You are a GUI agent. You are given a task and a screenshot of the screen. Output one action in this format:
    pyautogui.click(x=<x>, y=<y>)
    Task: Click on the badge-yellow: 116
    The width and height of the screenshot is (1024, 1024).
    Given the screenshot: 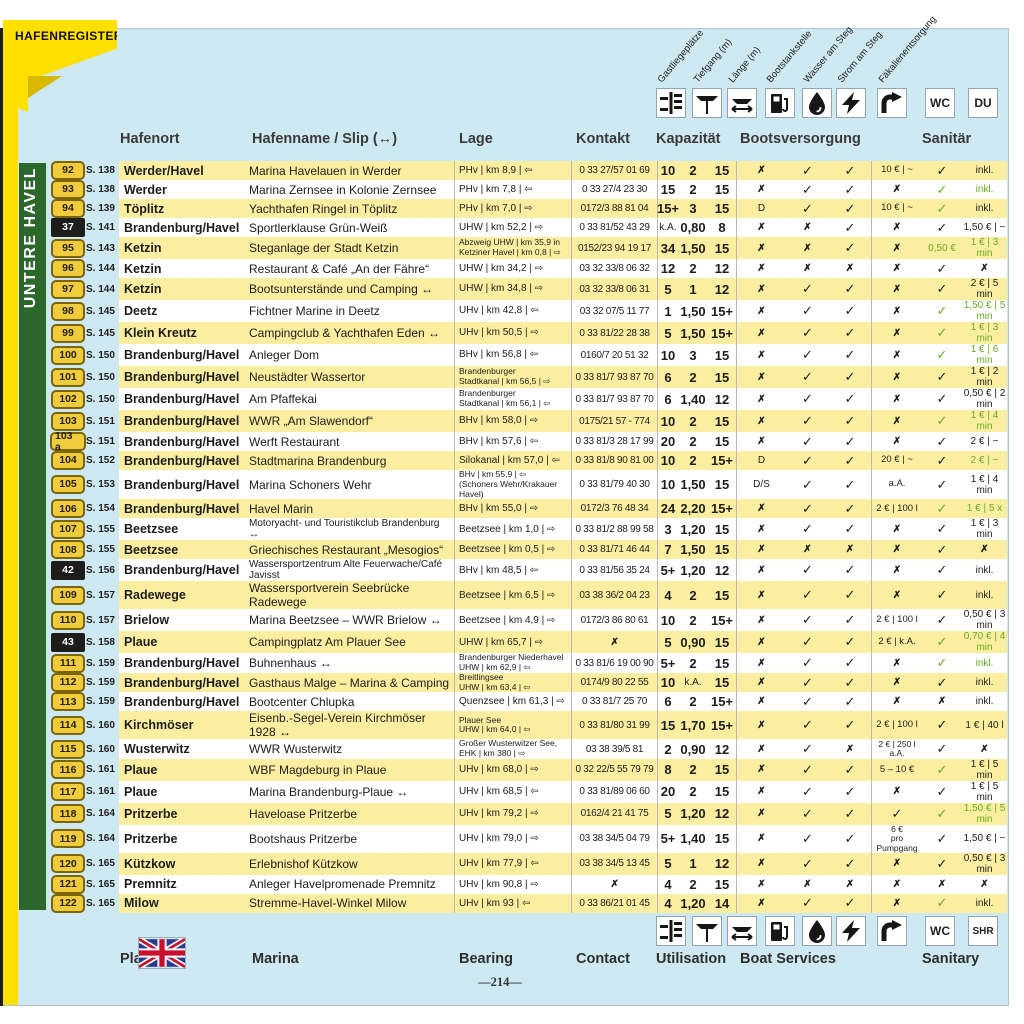 What is the action you would take?
    pyautogui.click(x=68, y=770)
    